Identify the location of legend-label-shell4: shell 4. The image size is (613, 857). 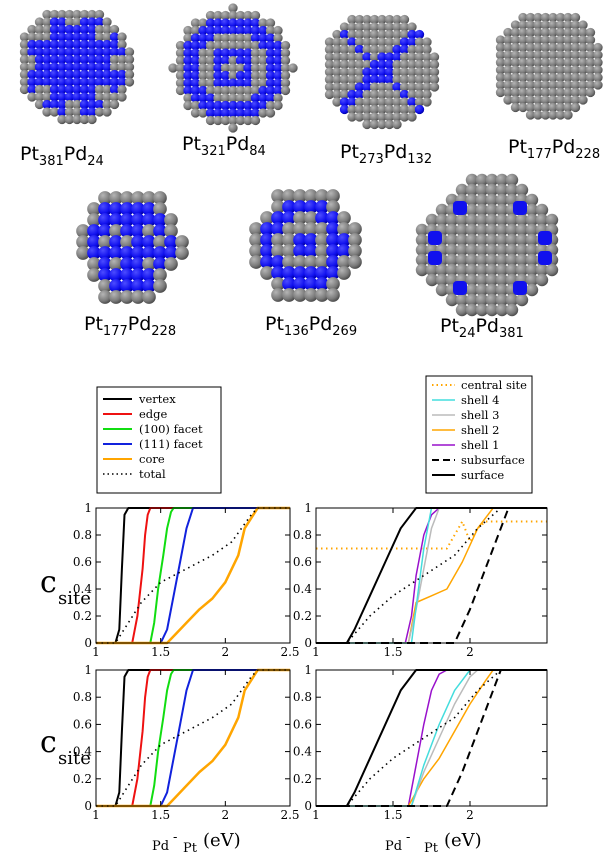
(480, 400).